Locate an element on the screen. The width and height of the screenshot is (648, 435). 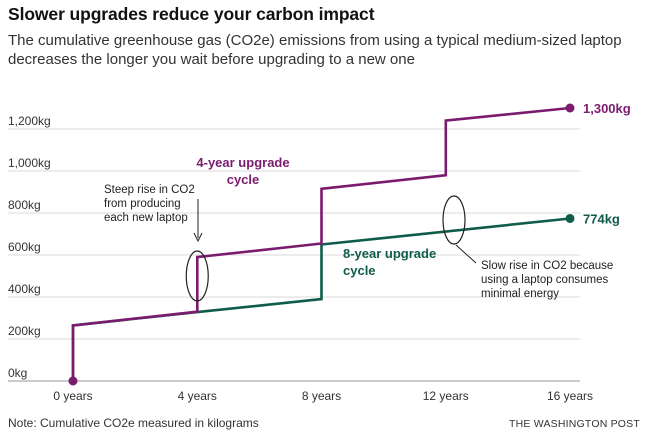
series-name-label: 4-year upgrade is located at coordinates (242, 162).